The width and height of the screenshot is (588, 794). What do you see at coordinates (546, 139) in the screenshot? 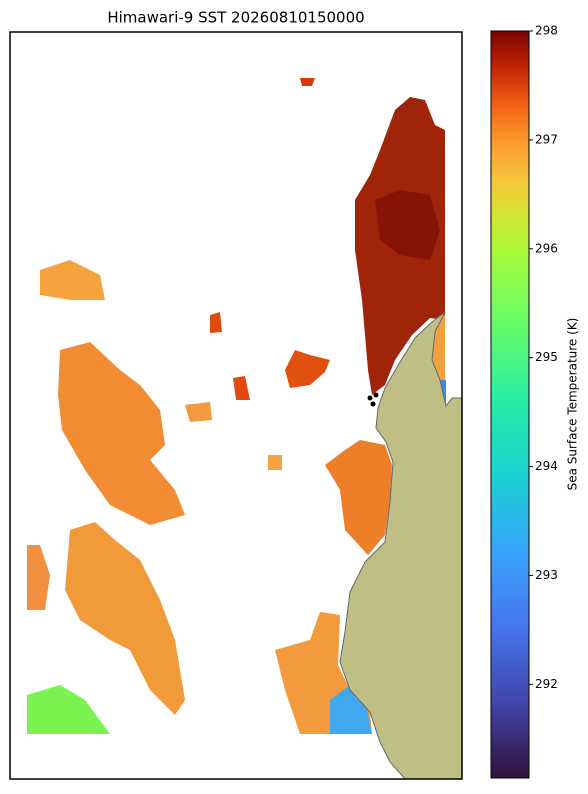
I see `colorbar-tick-label: 297` at bounding box center [546, 139].